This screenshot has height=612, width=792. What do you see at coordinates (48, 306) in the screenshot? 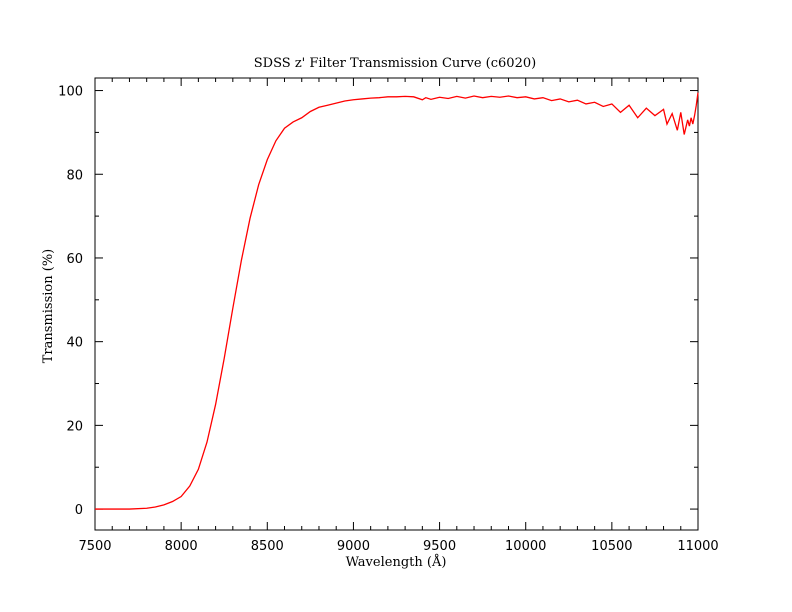
I see `y-axis-title: Transmission (%)` at bounding box center [48, 306].